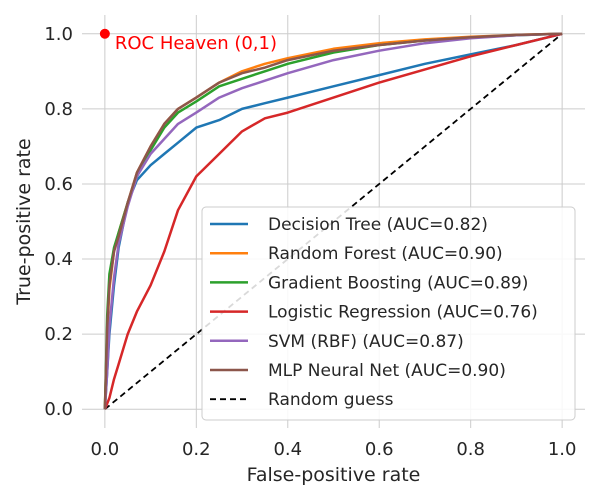  What do you see at coordinates (398, 283) in the screenshot?
I see `legend-label-2: Gradient Boosting (AUC=0.89)` at bounding box center [398, 283].